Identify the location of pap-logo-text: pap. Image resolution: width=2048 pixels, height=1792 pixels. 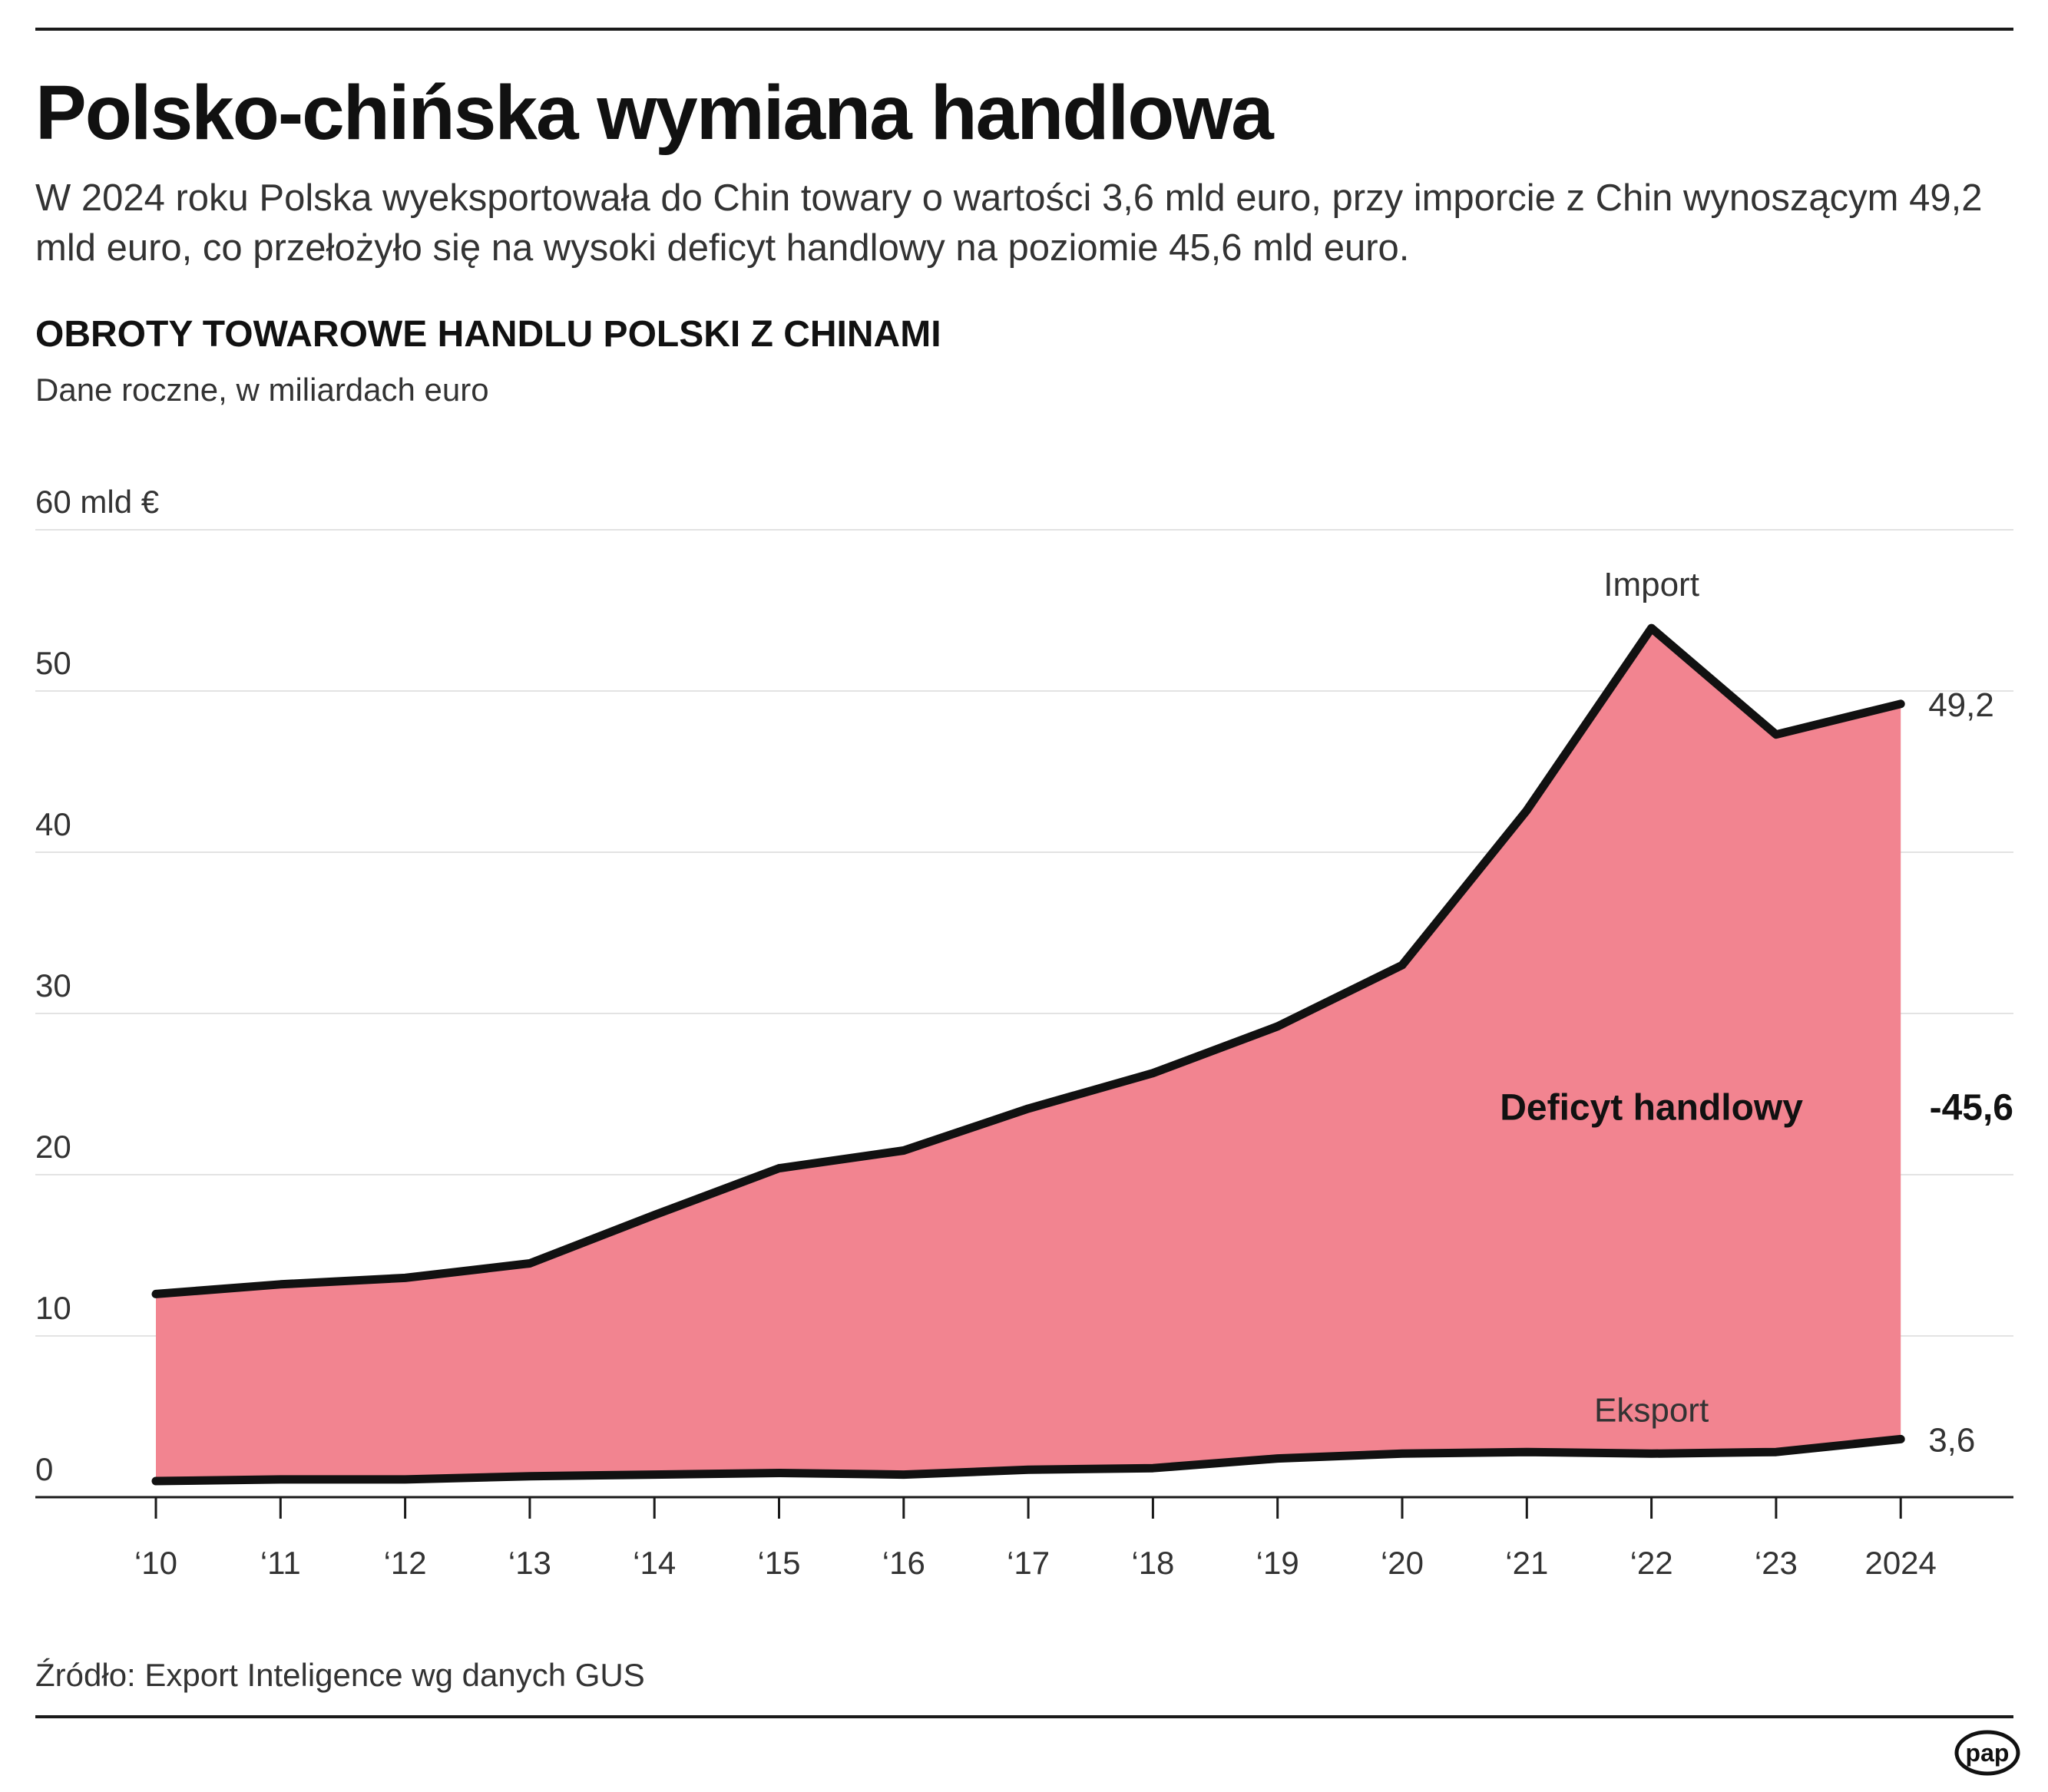
(1988, 1753).